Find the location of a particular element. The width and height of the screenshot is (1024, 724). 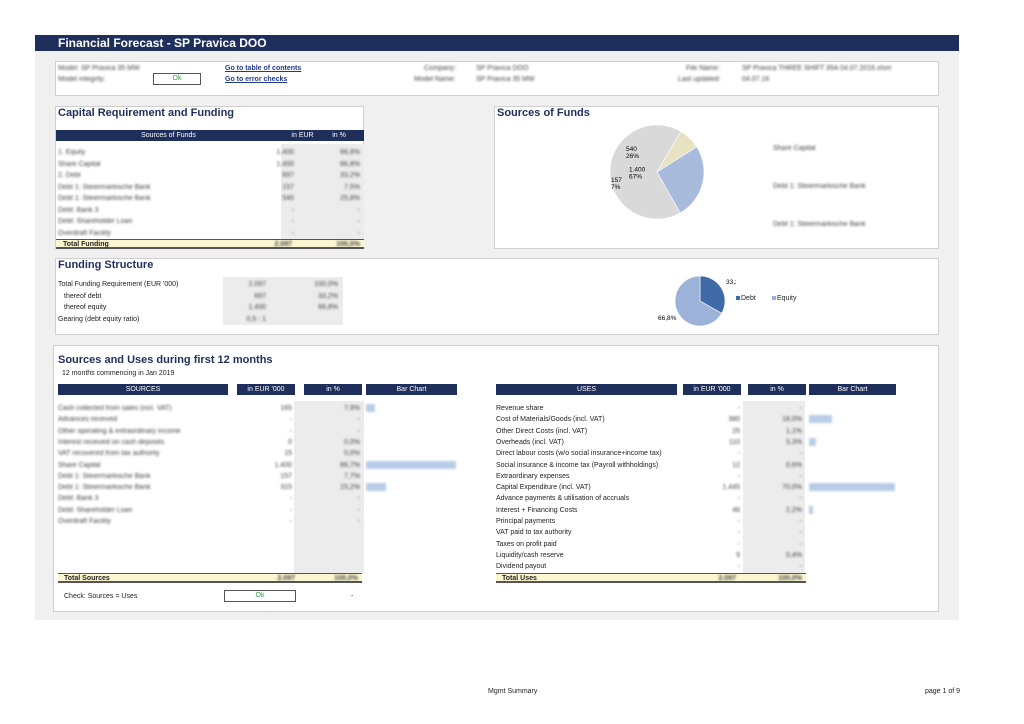

use-row-eur: 380 is located at coordinates (734, 420).